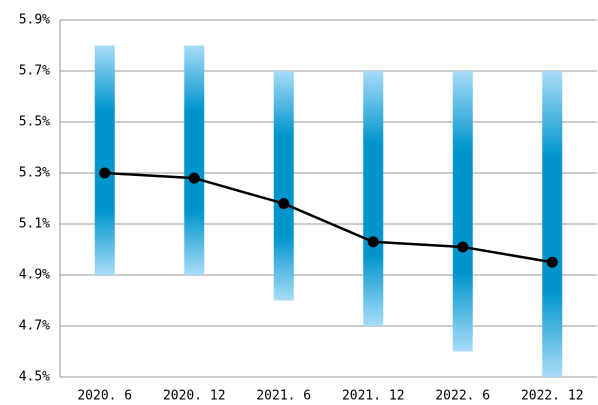  Describe the element at coordinates (34, 326) in the screenshot. I see `y-tick-label: 4.7%` at that location.